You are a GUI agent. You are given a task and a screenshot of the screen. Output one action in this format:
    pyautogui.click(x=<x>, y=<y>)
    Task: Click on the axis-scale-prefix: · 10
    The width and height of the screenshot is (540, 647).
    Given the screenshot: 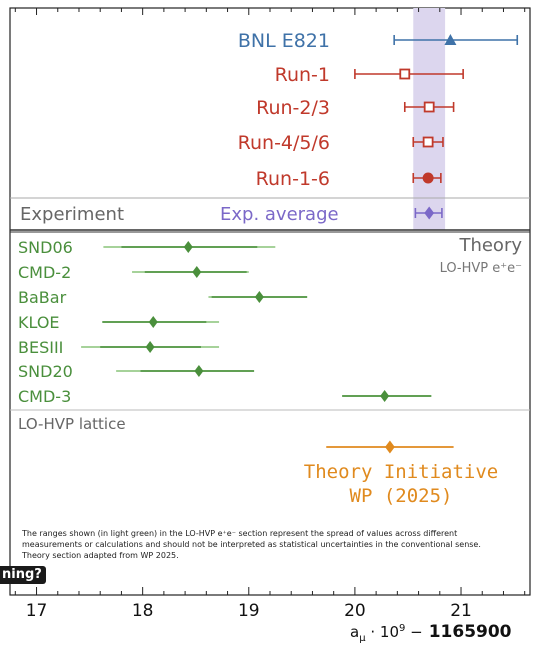 What is the action you would take?
    pyautogui.click(x=384, y=632)
    